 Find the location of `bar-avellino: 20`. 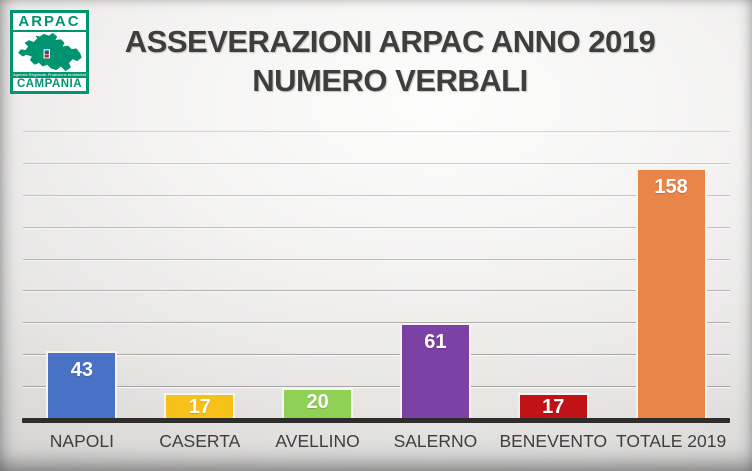

bar-avellino: 20 is located at coordinates (318, 404).